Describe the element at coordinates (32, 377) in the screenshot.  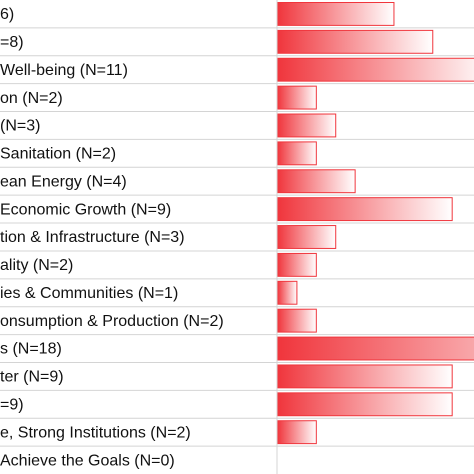
I see `category-label: ter (N=9)` at that location.